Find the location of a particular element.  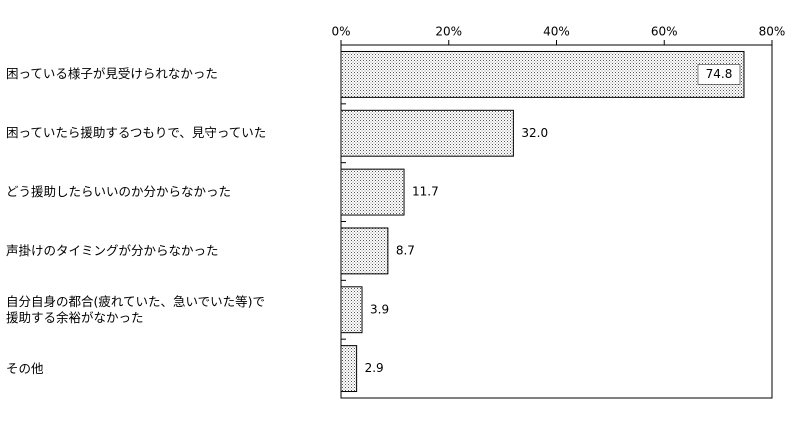

value-label: 8.7 is located at coordinates (405, 250).